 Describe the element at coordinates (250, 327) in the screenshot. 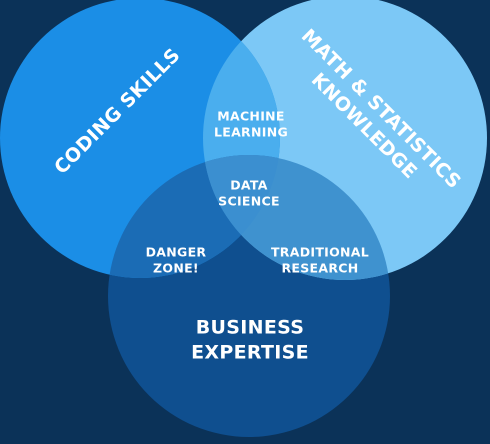

I see `business-expertise-line-1: BUSINESS` at that location.